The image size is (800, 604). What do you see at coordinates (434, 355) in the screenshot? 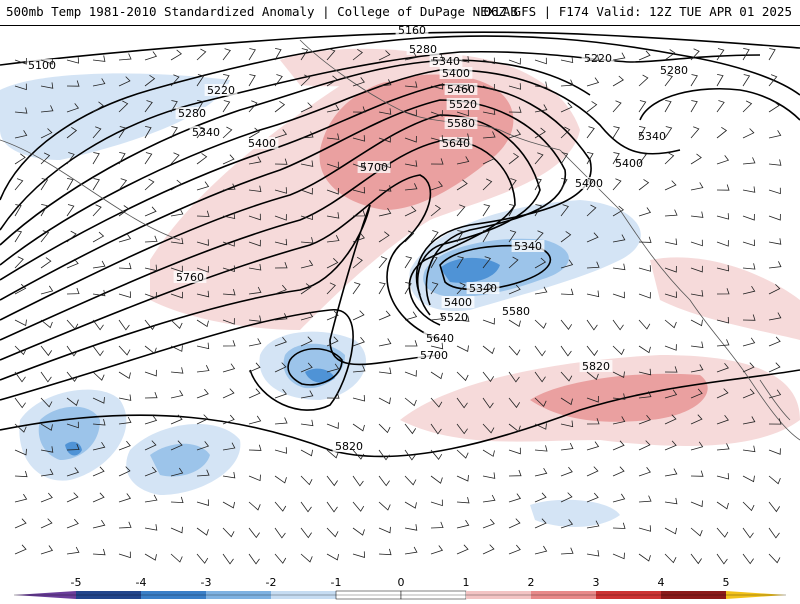
I see `contour-label: 5700` at bounding box center [434, 355].